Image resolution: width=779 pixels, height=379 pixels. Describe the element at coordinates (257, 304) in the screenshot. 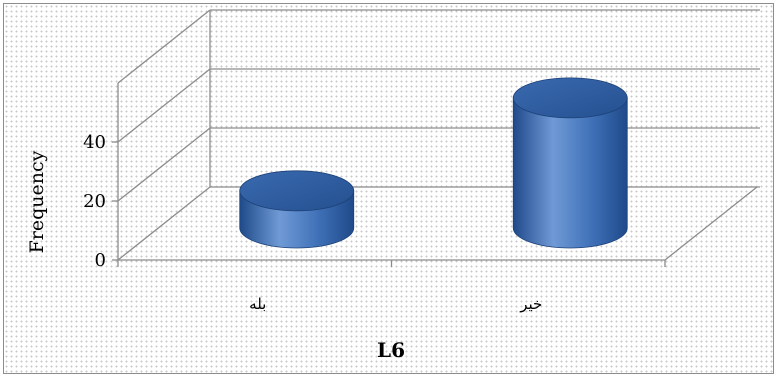

I see `x-category-label: بله` at that location.